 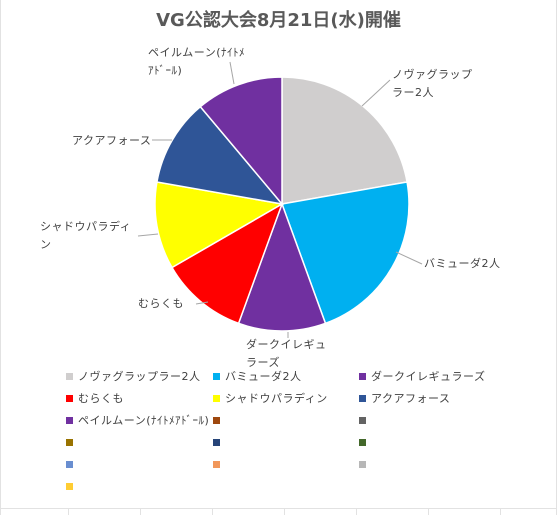 I want to click on data-label-5: シャドウパラディ ン, so click(x=86, y=235).